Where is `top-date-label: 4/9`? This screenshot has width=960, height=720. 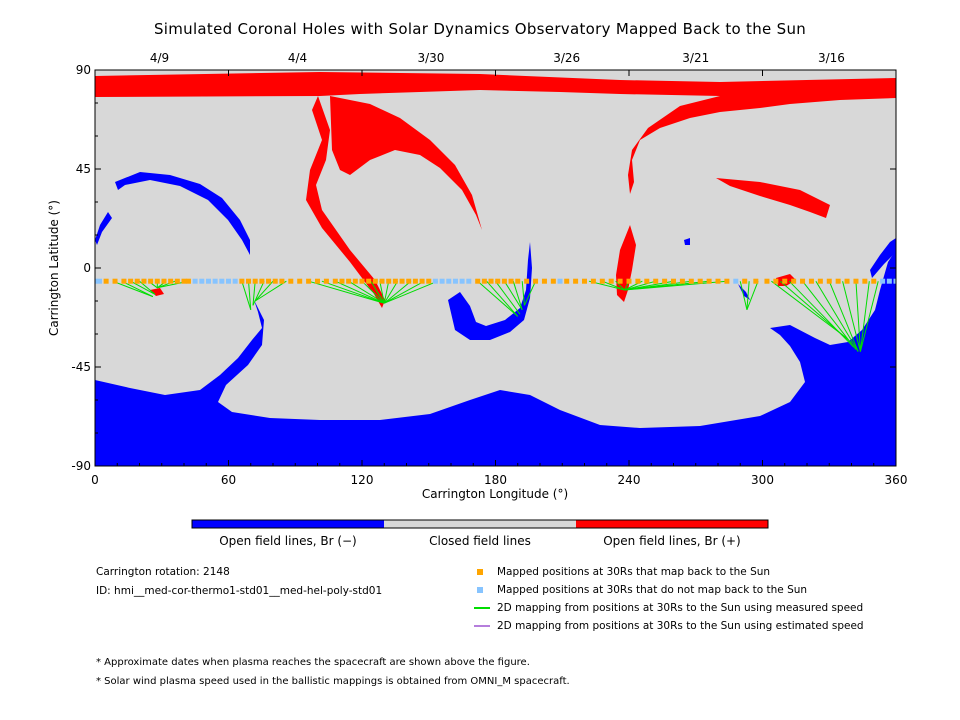
top-date-label: 4/9 is located at coordinates (159, 58).